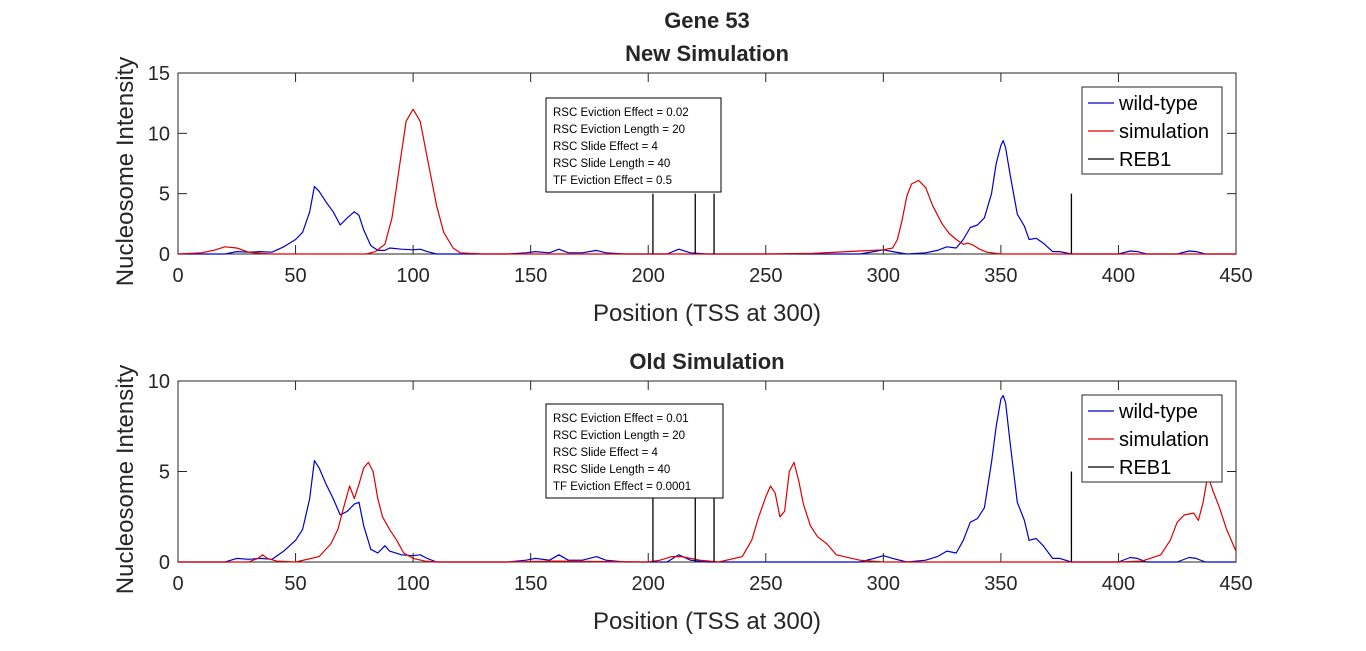 This screenshot has height=651, width=1366. What do you see at coordinates (159, 74) in the screenshot?
I see `y-tick-label: 15` at bounding box center [159, 74].